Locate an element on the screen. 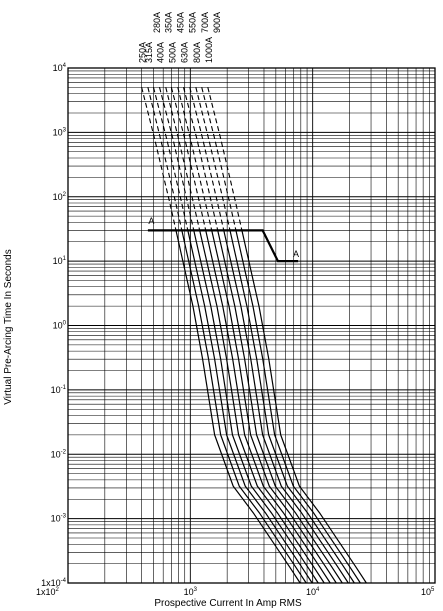  curve-800A-dashed is located at coordinates (213, 159).